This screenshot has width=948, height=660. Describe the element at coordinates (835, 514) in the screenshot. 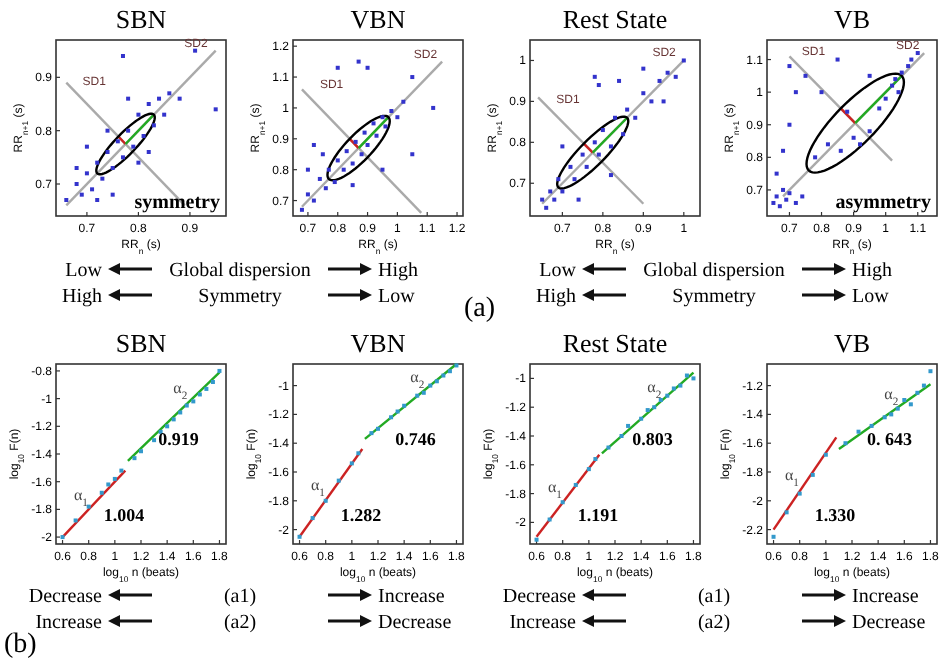

I see `annotation: 1.330` at that location.